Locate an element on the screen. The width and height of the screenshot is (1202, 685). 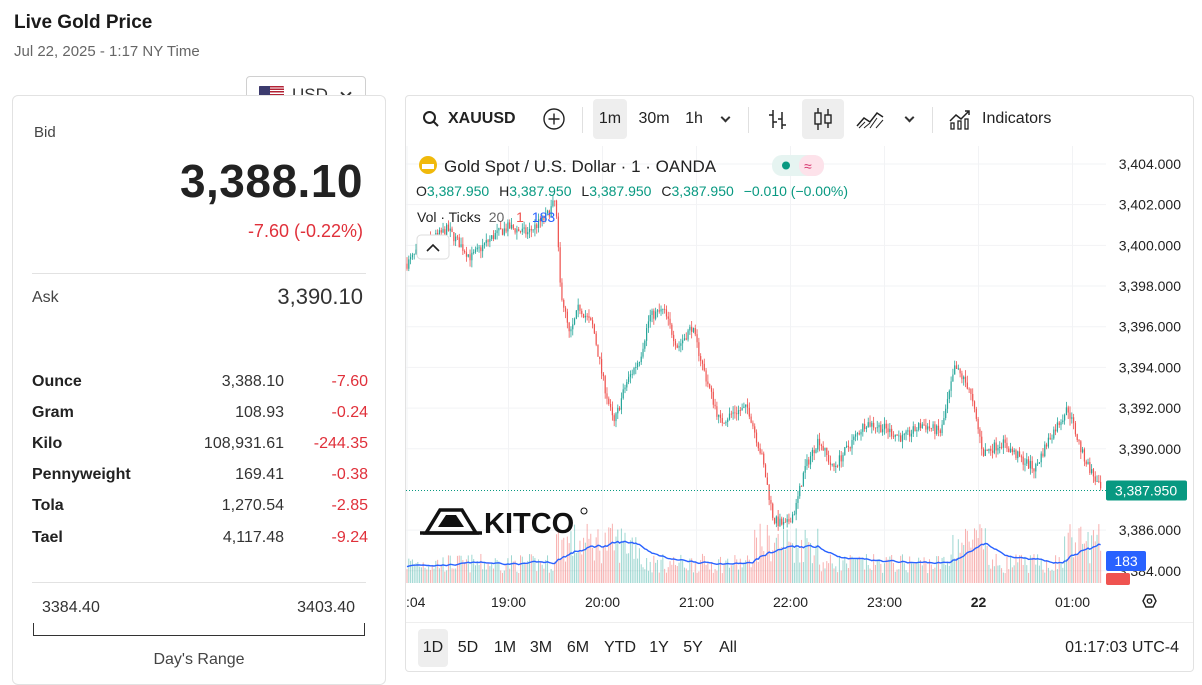
range-6m-button: 6M is located at coordinates (578, 647).